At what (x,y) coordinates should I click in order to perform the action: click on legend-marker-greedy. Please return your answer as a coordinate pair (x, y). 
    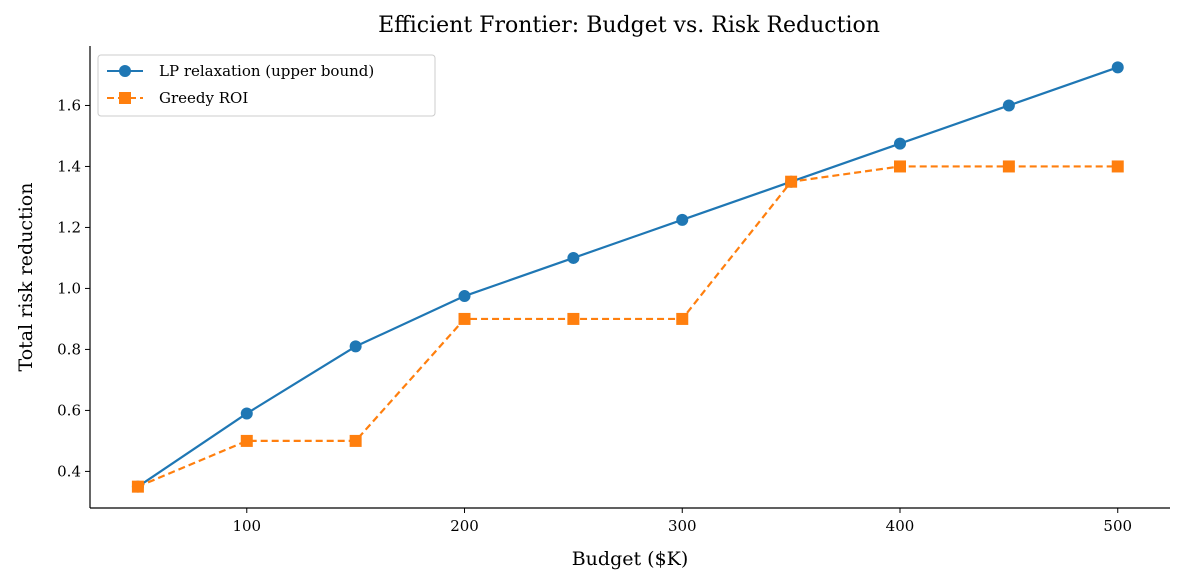
    Looking at the image, I should click on (125, 98).